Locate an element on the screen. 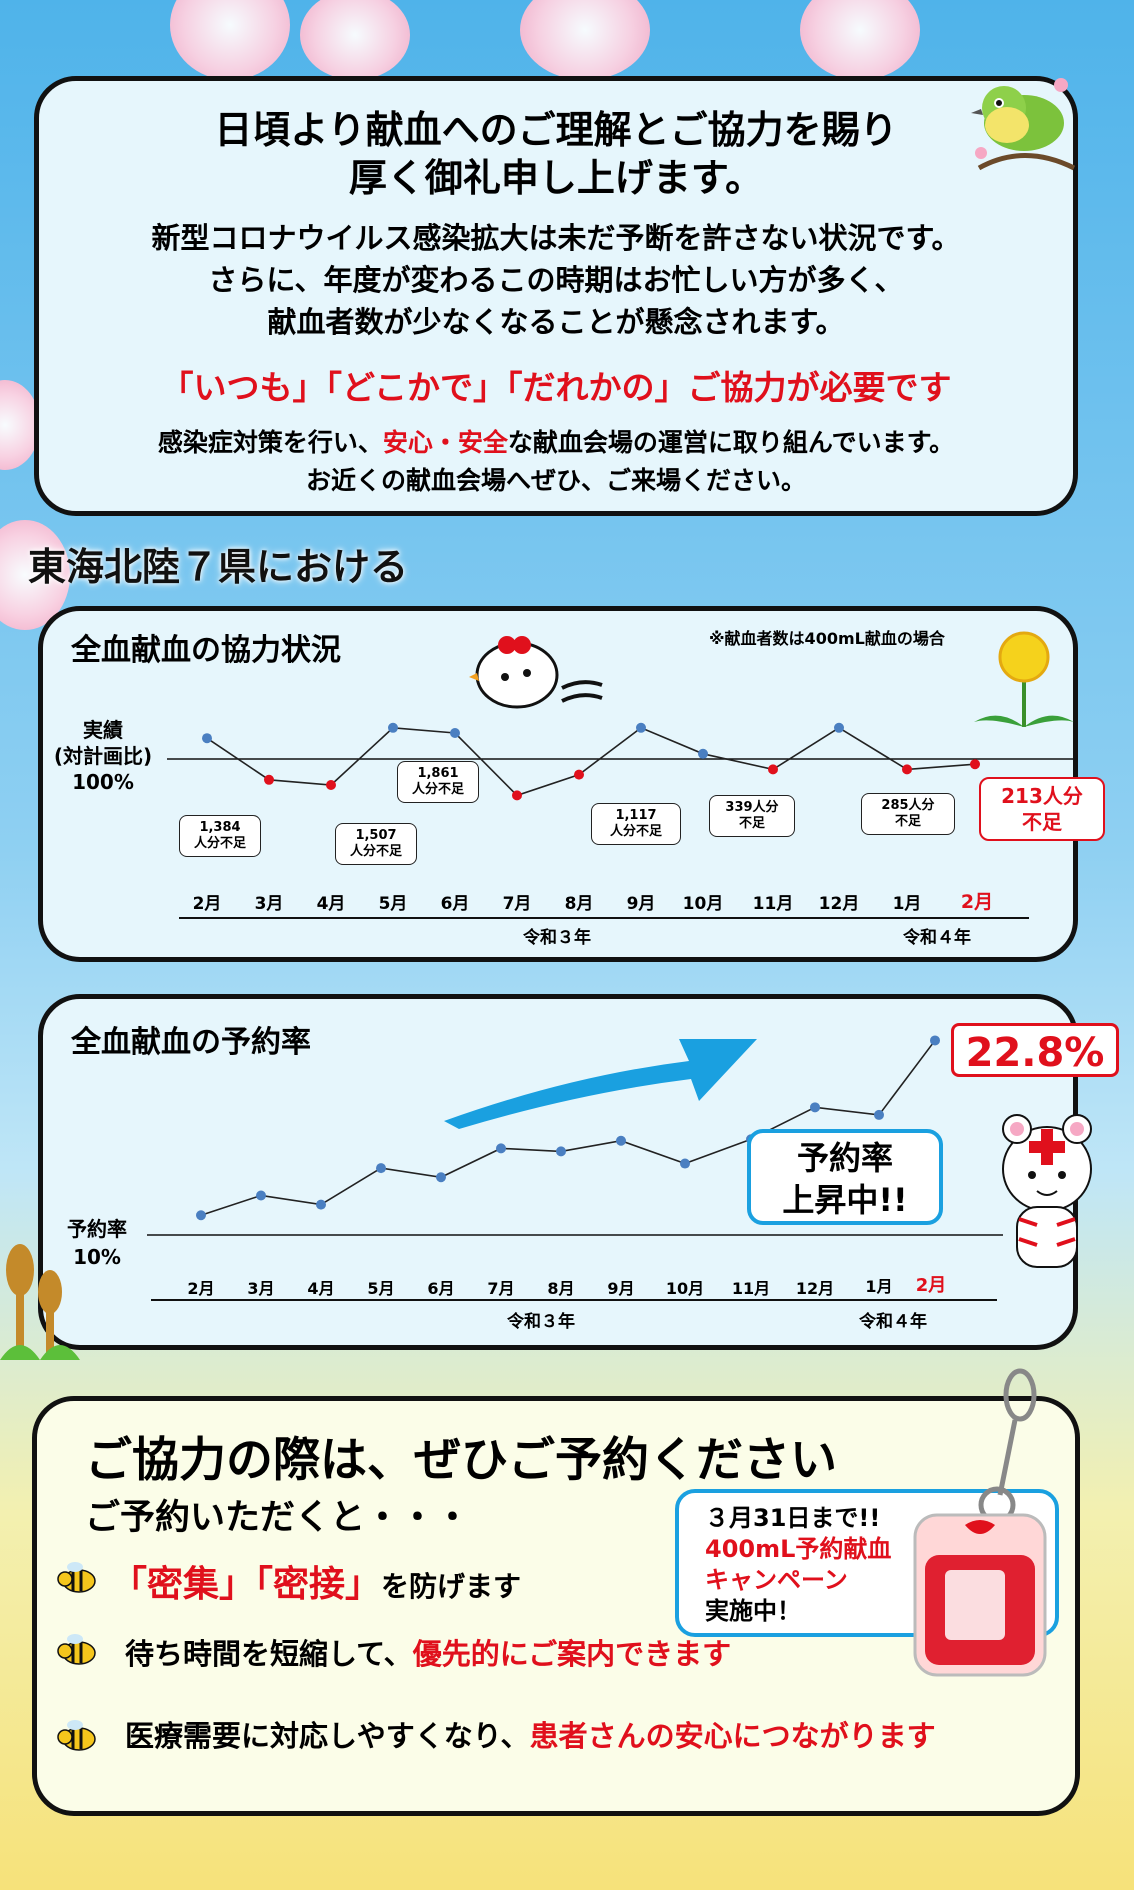 The height and width of the screenshot is (1890, 1134). shortfall-callout-apr: 1,507 人分不足 is located at coordinates (376, 844).